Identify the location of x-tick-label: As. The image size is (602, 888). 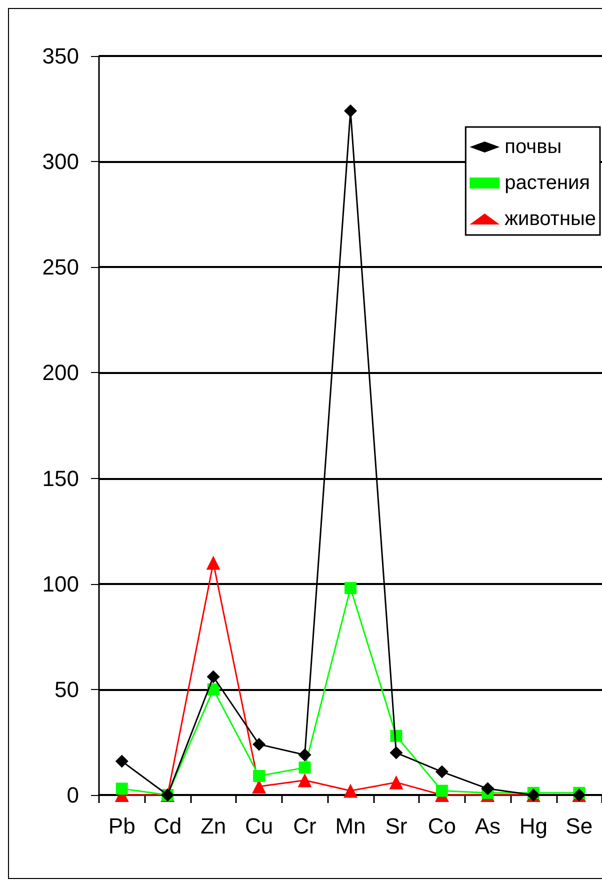
(487, 826).